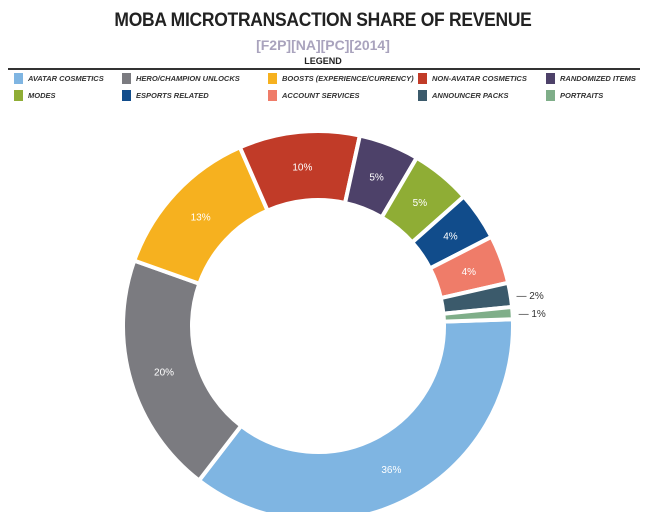  I want to click on legend-label: NON-AVATAR COSMETICS, so click(479, 78).